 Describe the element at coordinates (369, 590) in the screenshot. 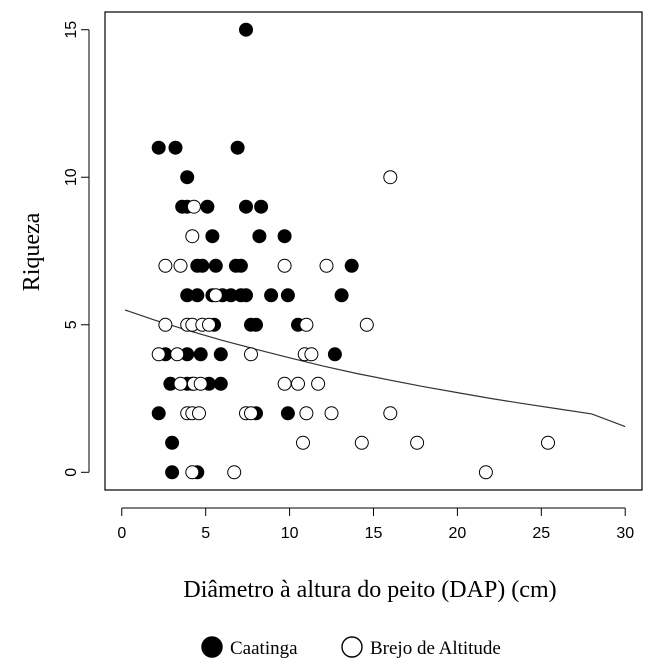

I see `x-axis-title: Diâmetro à altura do peito (DAP) (cm)` at that location.